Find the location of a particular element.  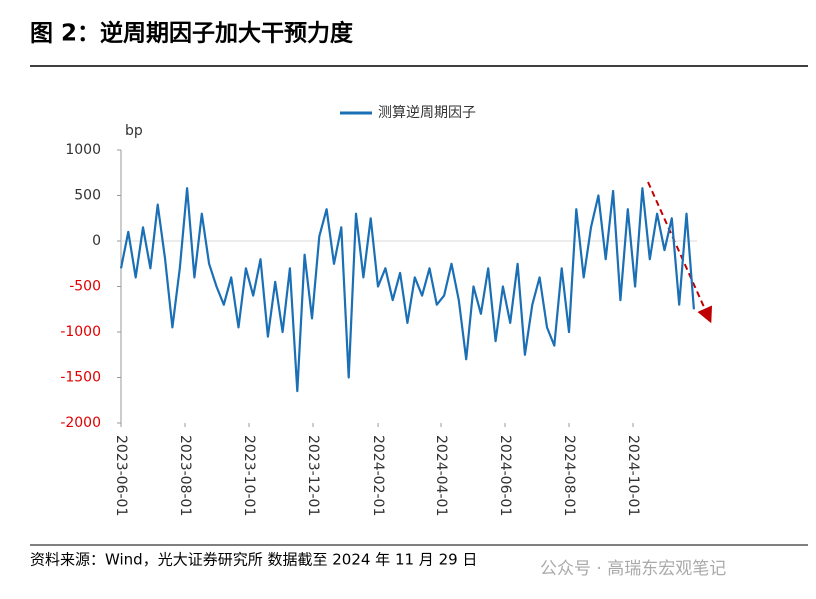

x-tick-label: 2024-10-01 is located at coordinates (633, 475).